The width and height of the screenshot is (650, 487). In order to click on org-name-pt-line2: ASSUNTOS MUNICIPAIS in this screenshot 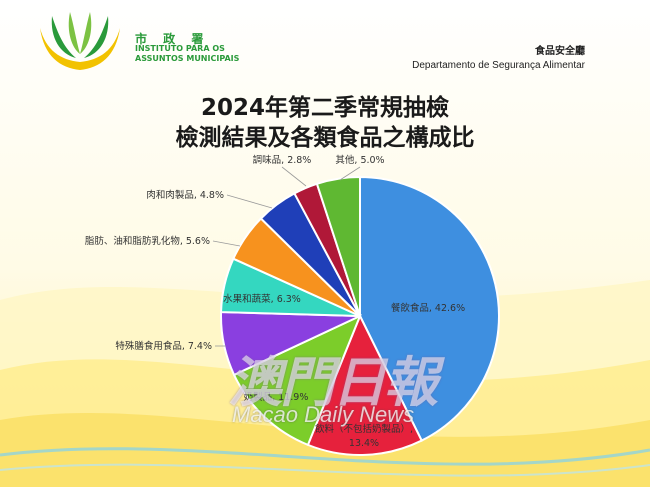, I will do `click(187, 58)`.